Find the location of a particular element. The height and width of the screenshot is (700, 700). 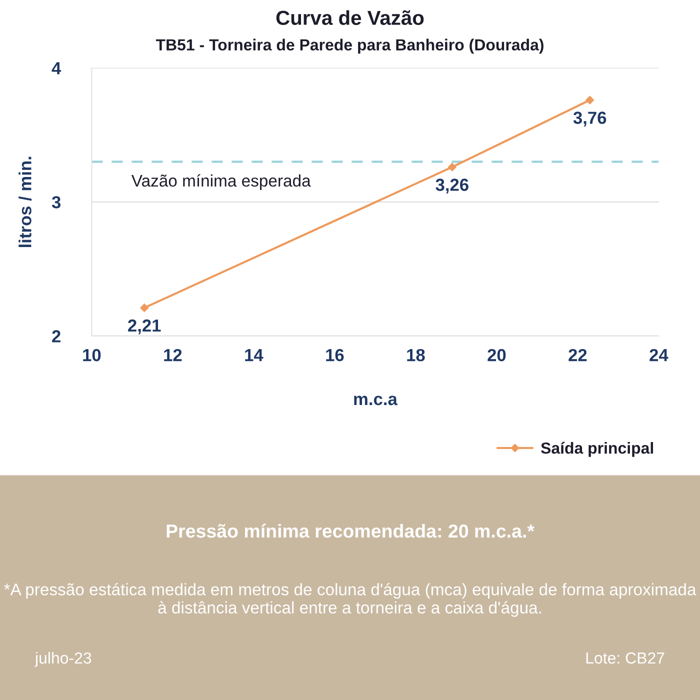

y-axis-title: litros / min. is located at coordinates (25, 202).